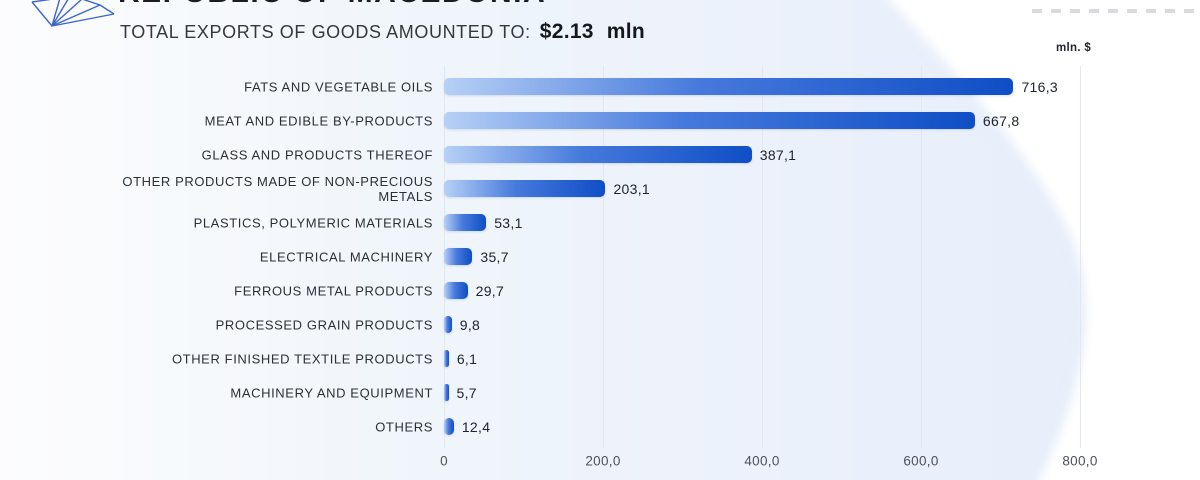  Describe the element at coordinates (470, 324) in the screenshot. I see `value-label: 9,8` at that location.